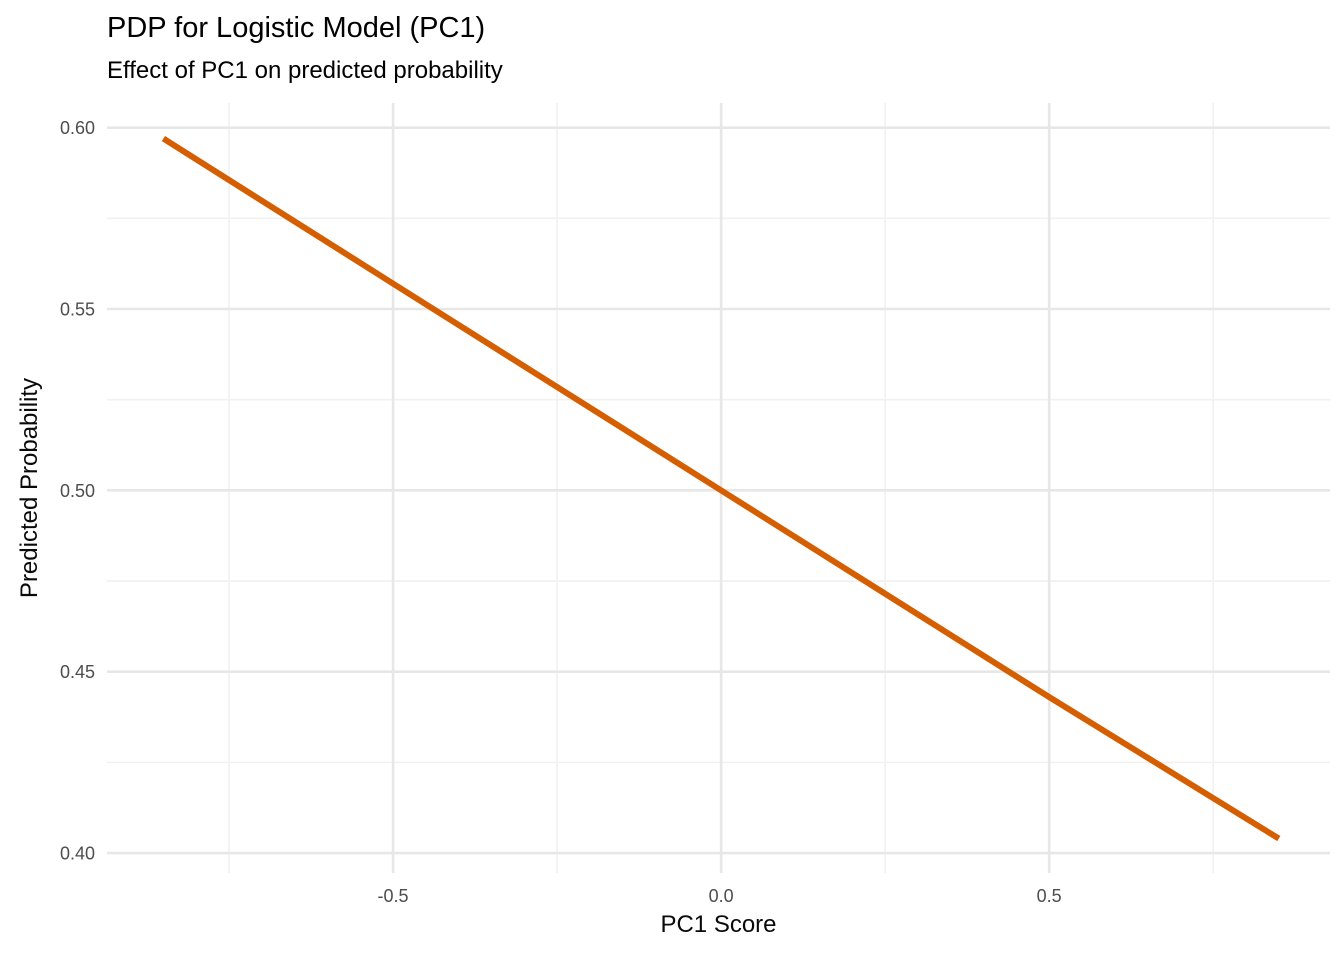 This screenshot has width=1344, height=960. What do you see at coordinates (77, 128) in the screenshot?
I see `y-tick-label: 0.60` at bounding box center [77, 128].